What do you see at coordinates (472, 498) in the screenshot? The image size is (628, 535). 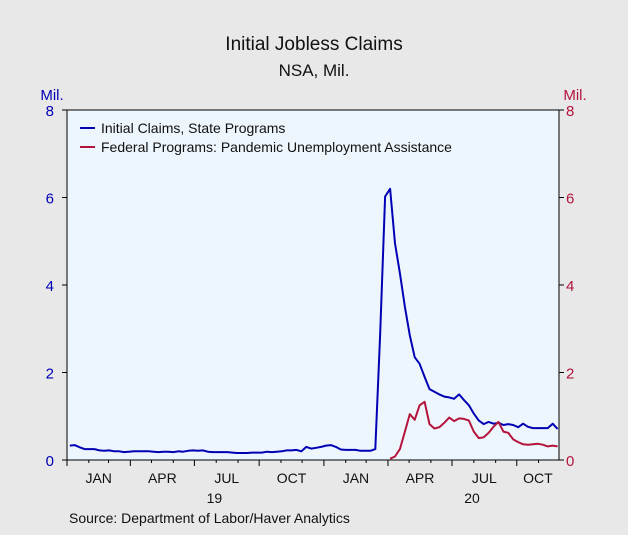 I see `x-year-label-1: 20` at bounding box center [472, 498].